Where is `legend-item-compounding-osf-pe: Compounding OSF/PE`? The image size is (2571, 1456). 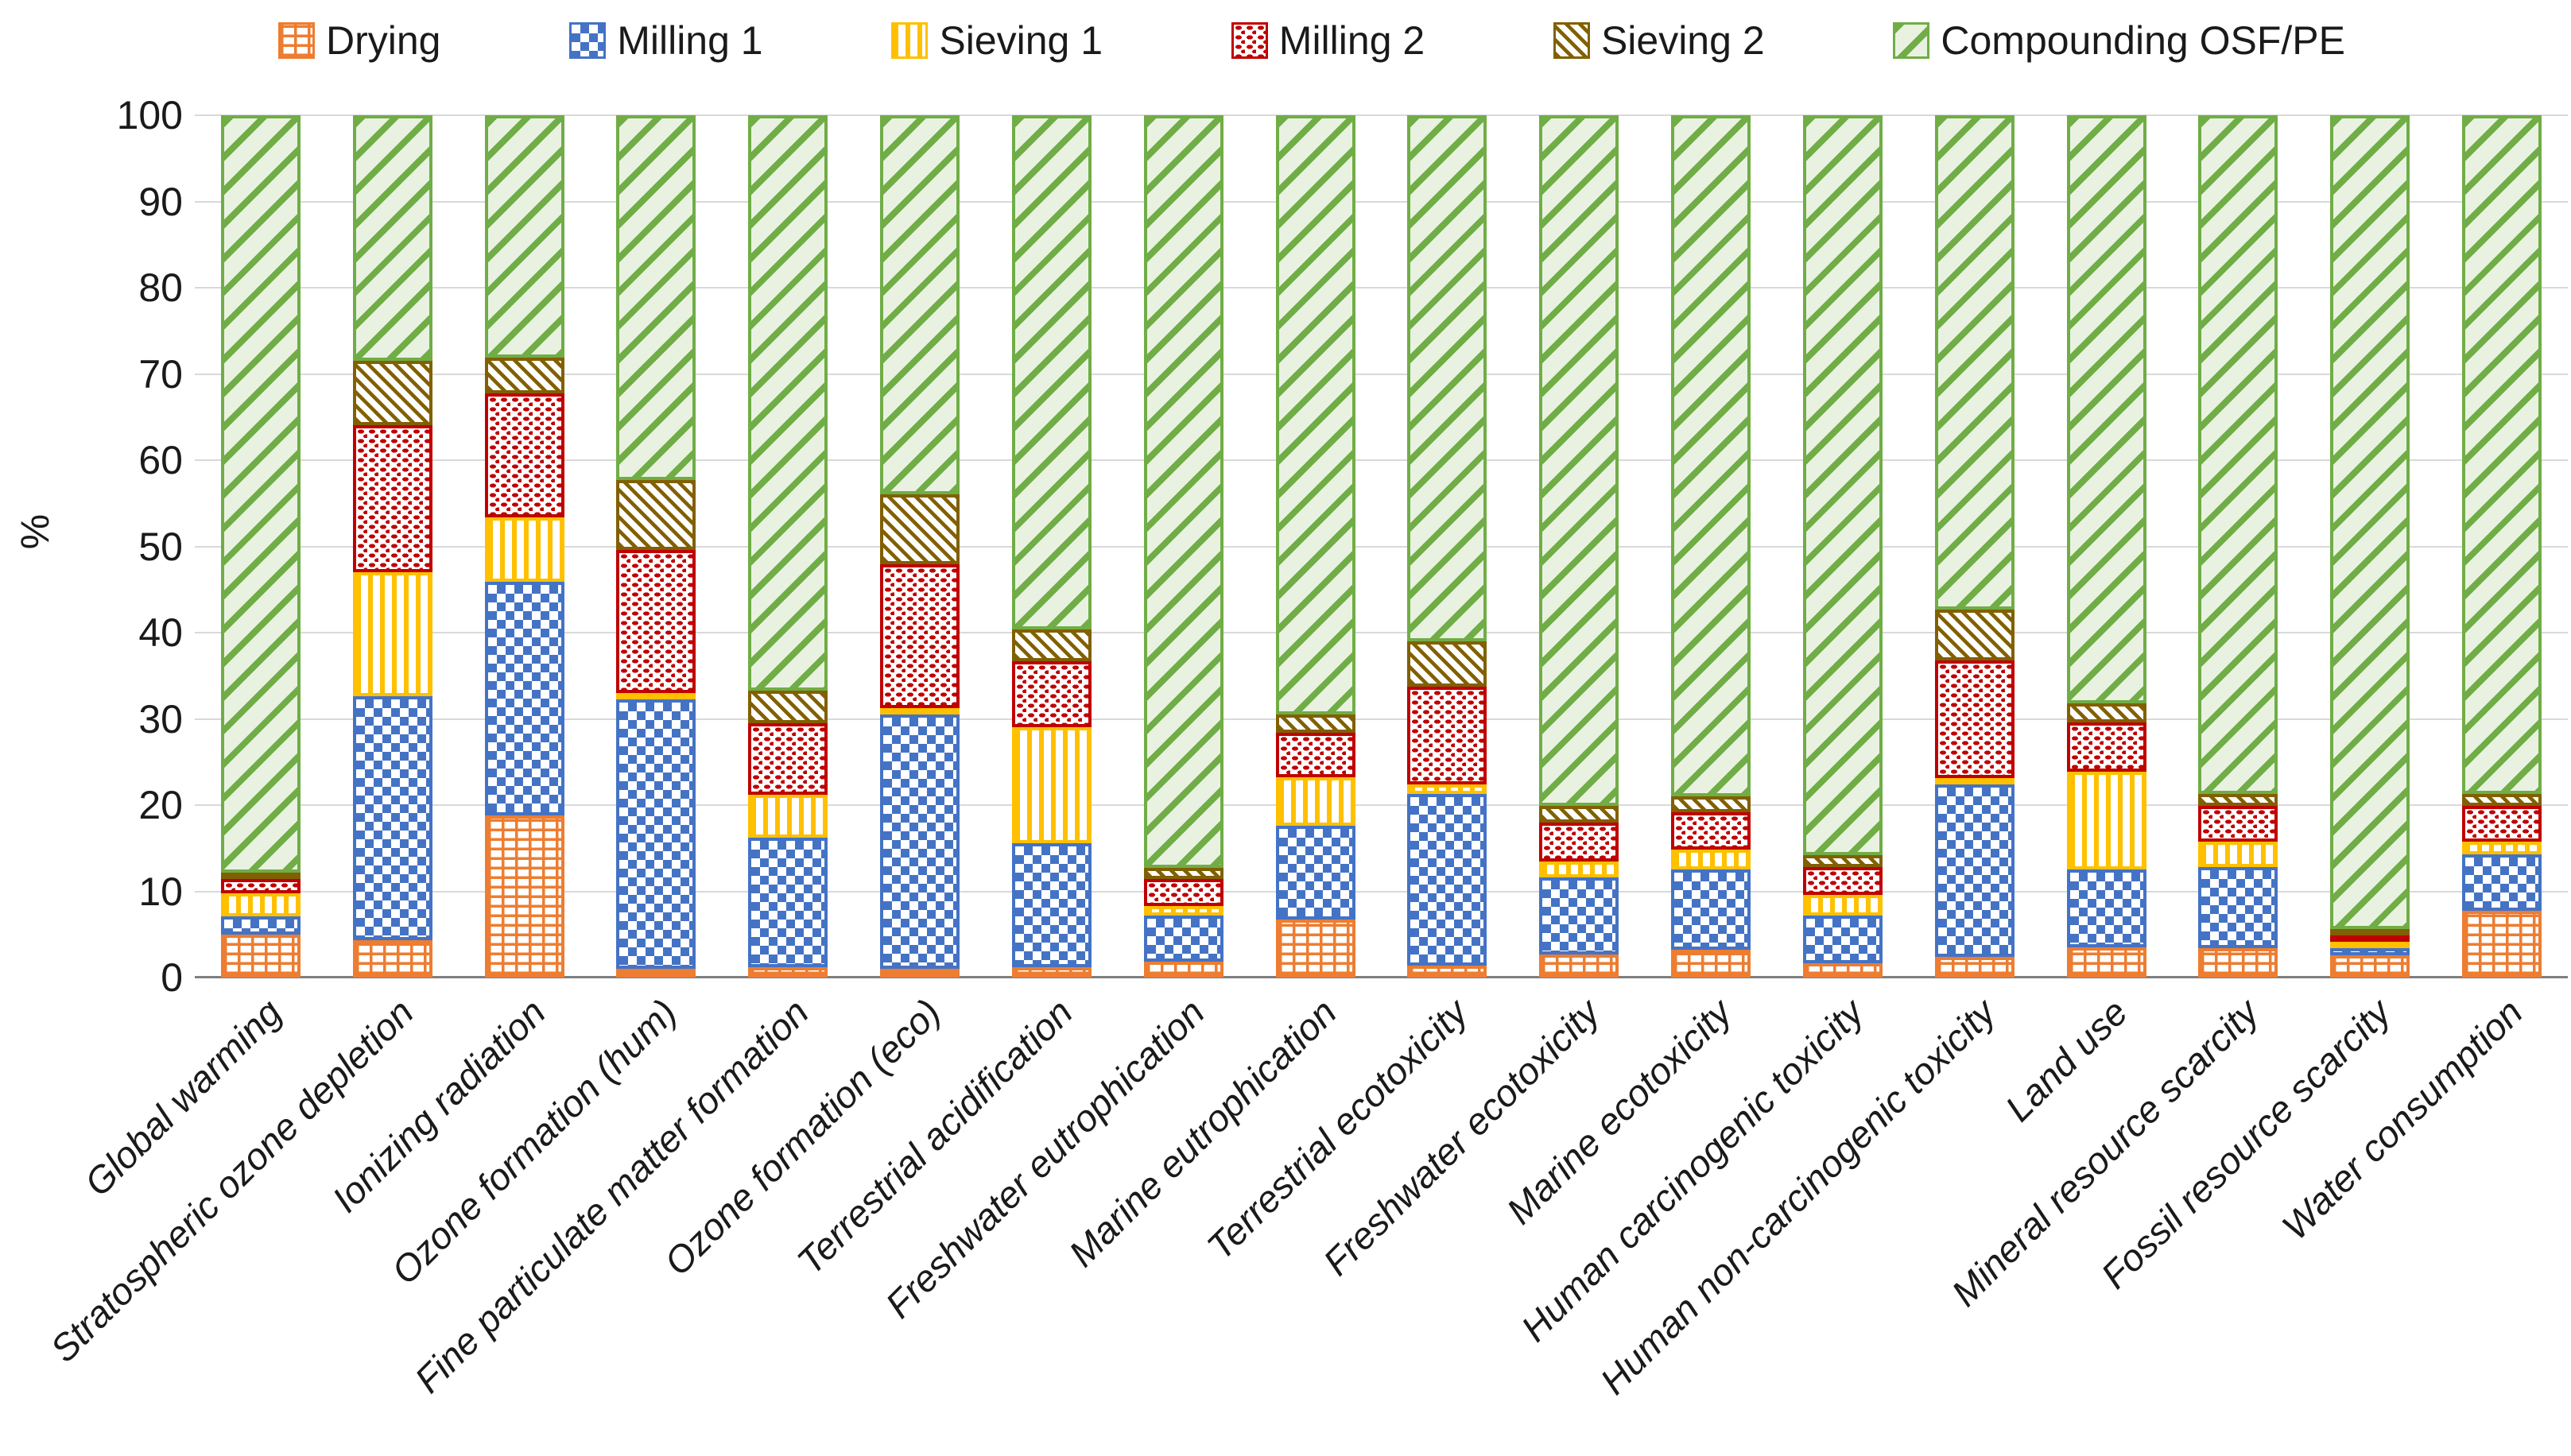
legend-item-compounding-osf-pe: Compounding OSF/PE is located at coordinates (2119, 40).